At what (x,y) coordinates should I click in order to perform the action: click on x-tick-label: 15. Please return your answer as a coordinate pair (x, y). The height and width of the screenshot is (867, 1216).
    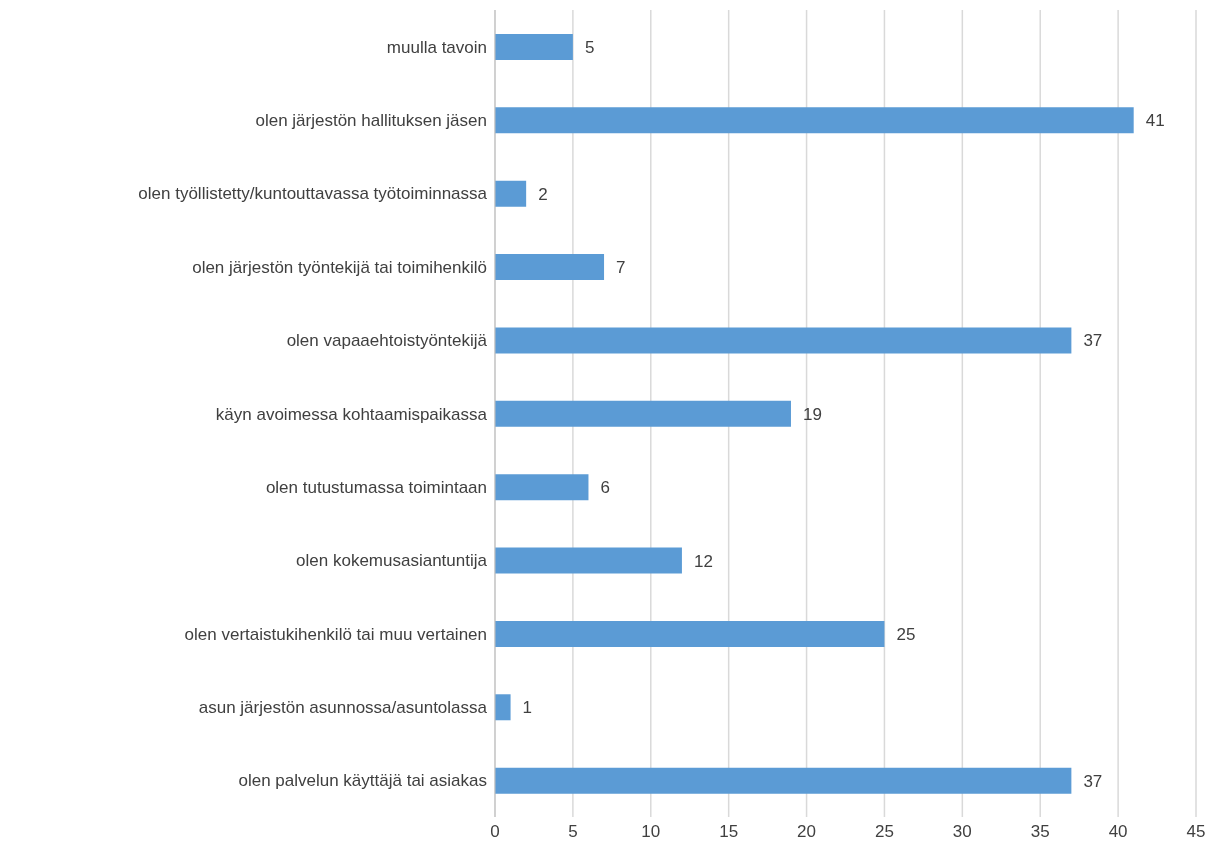
    Looking at the image, I should click on (729, 832).